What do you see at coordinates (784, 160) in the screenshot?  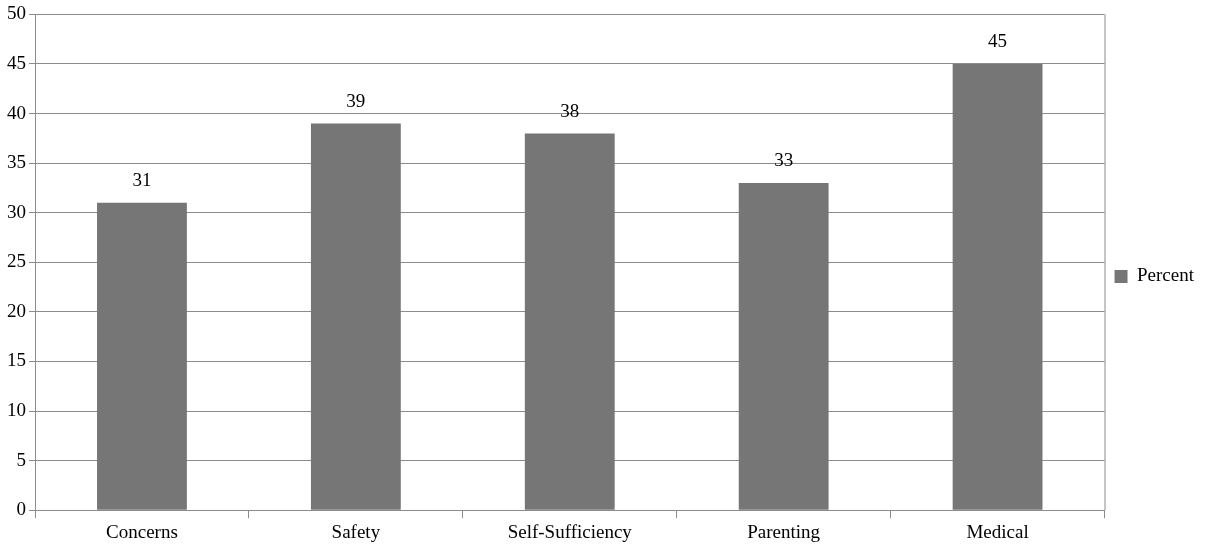 I see `data-label: 33` at bounding box center [784, 160].